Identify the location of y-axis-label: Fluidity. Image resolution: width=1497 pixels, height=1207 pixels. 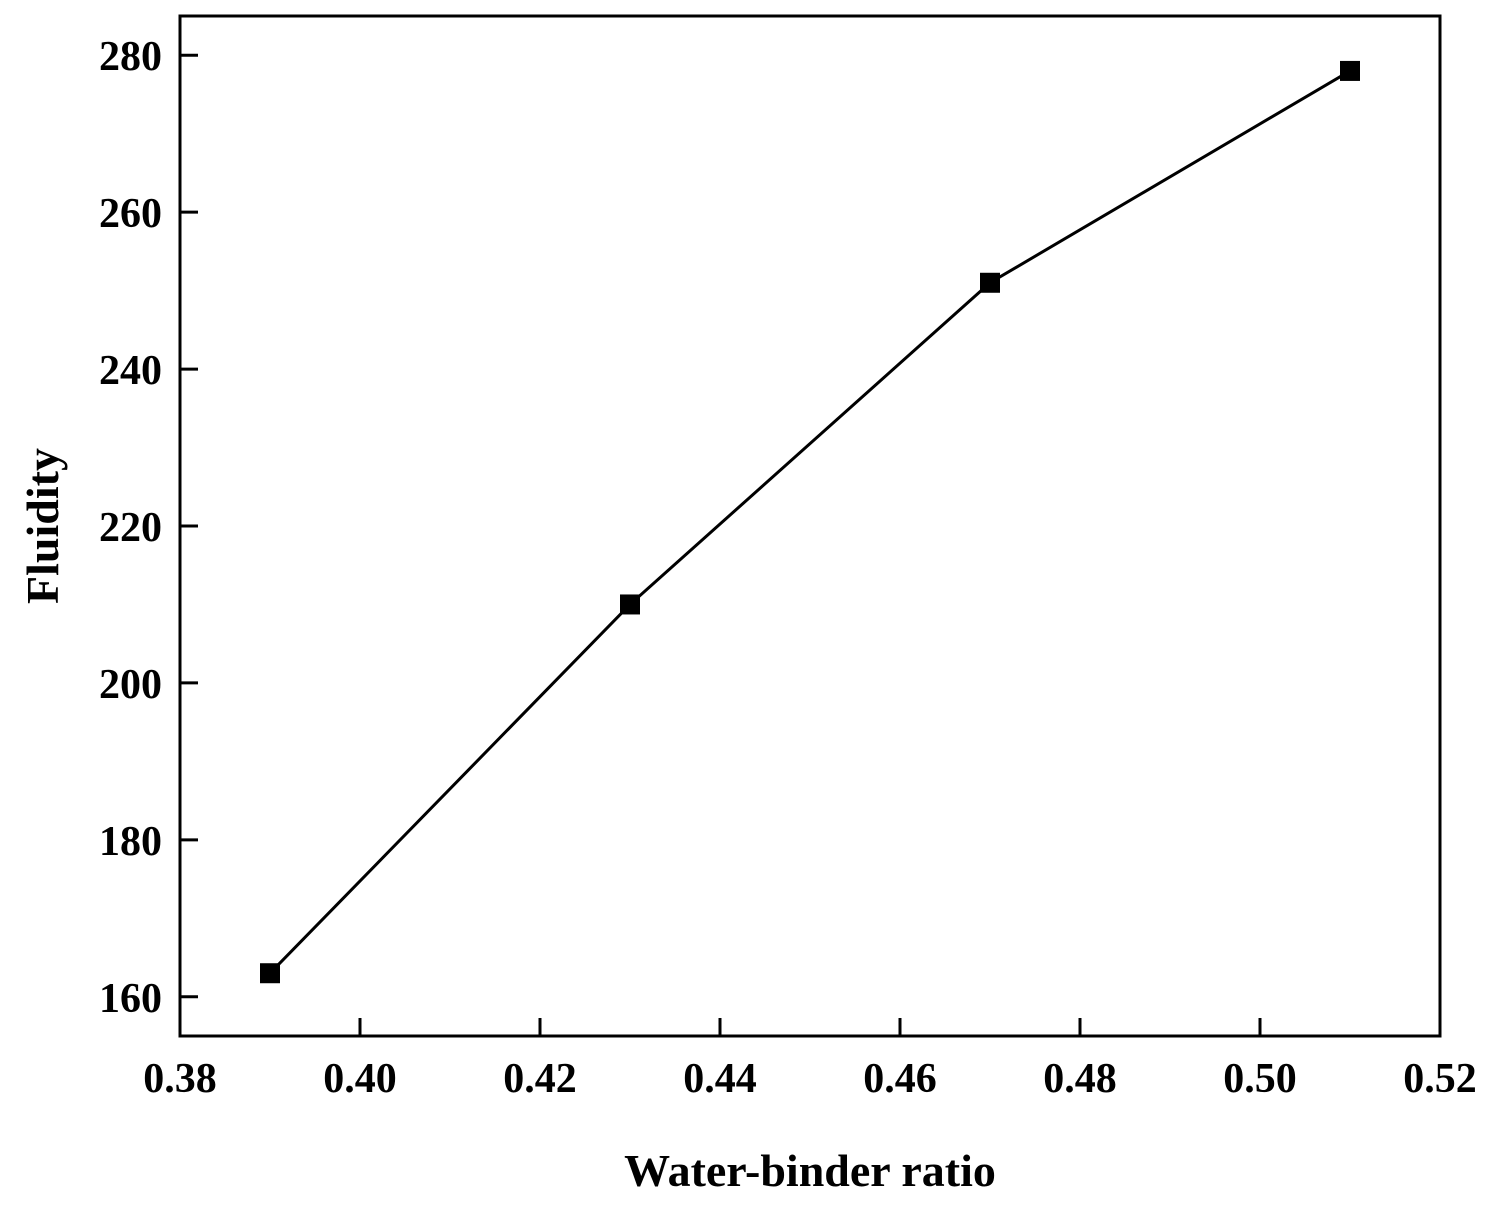
(42, 526).